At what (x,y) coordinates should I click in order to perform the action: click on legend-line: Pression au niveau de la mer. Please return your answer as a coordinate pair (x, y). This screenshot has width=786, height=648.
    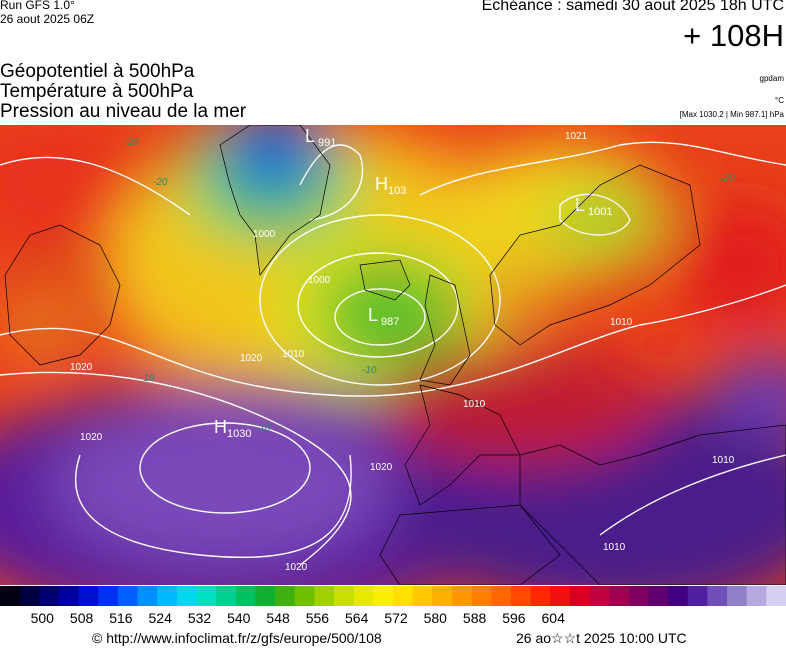
    Looking at the image, I should click on (123, 111).